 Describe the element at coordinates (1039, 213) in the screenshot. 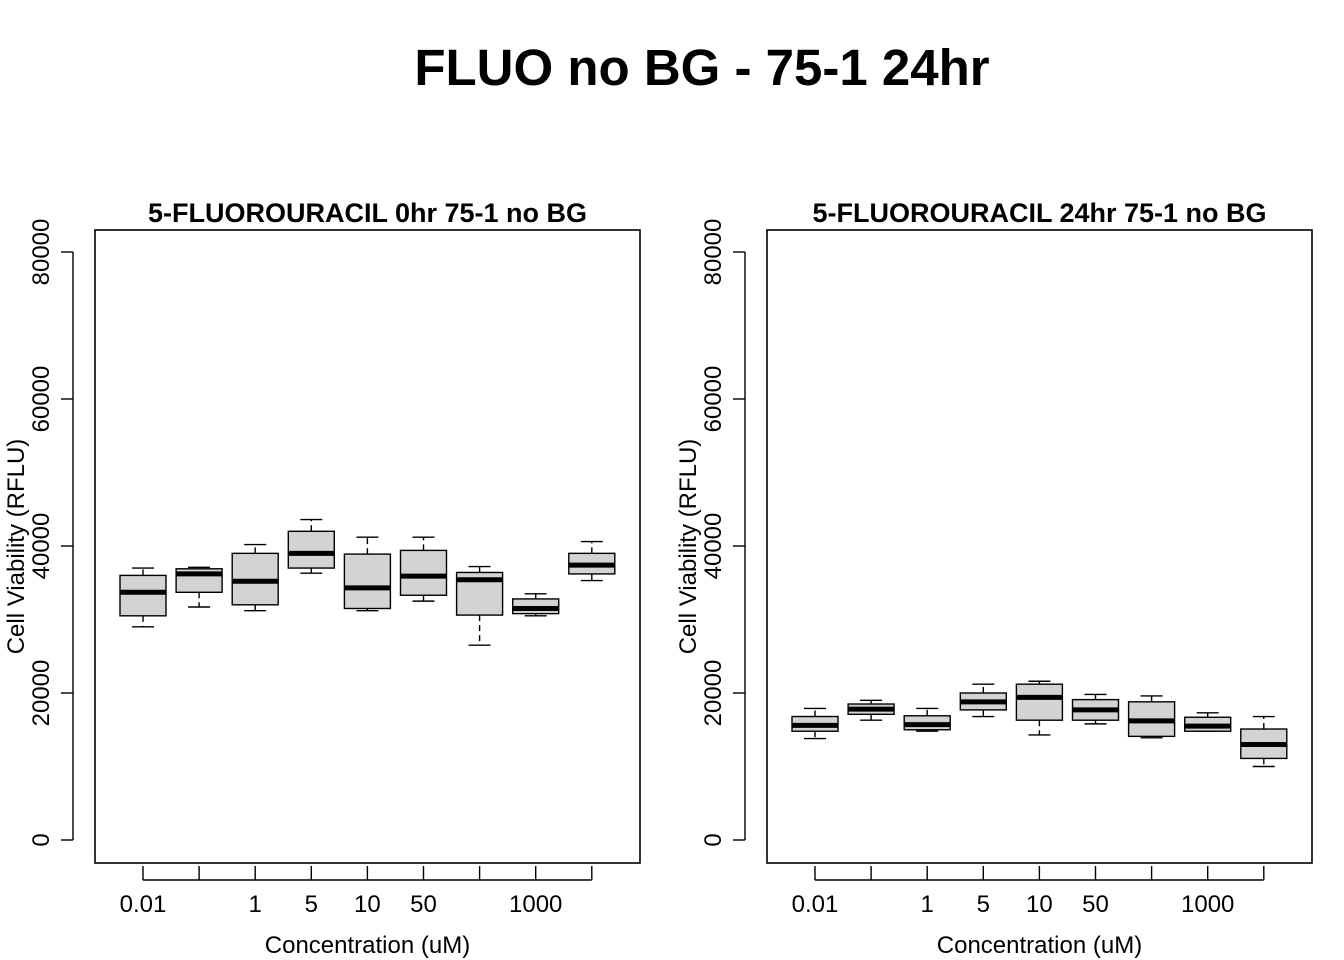

I see `panel-title: 5-FLUOROURACIL 24hr 75-1 no BG` at that location.